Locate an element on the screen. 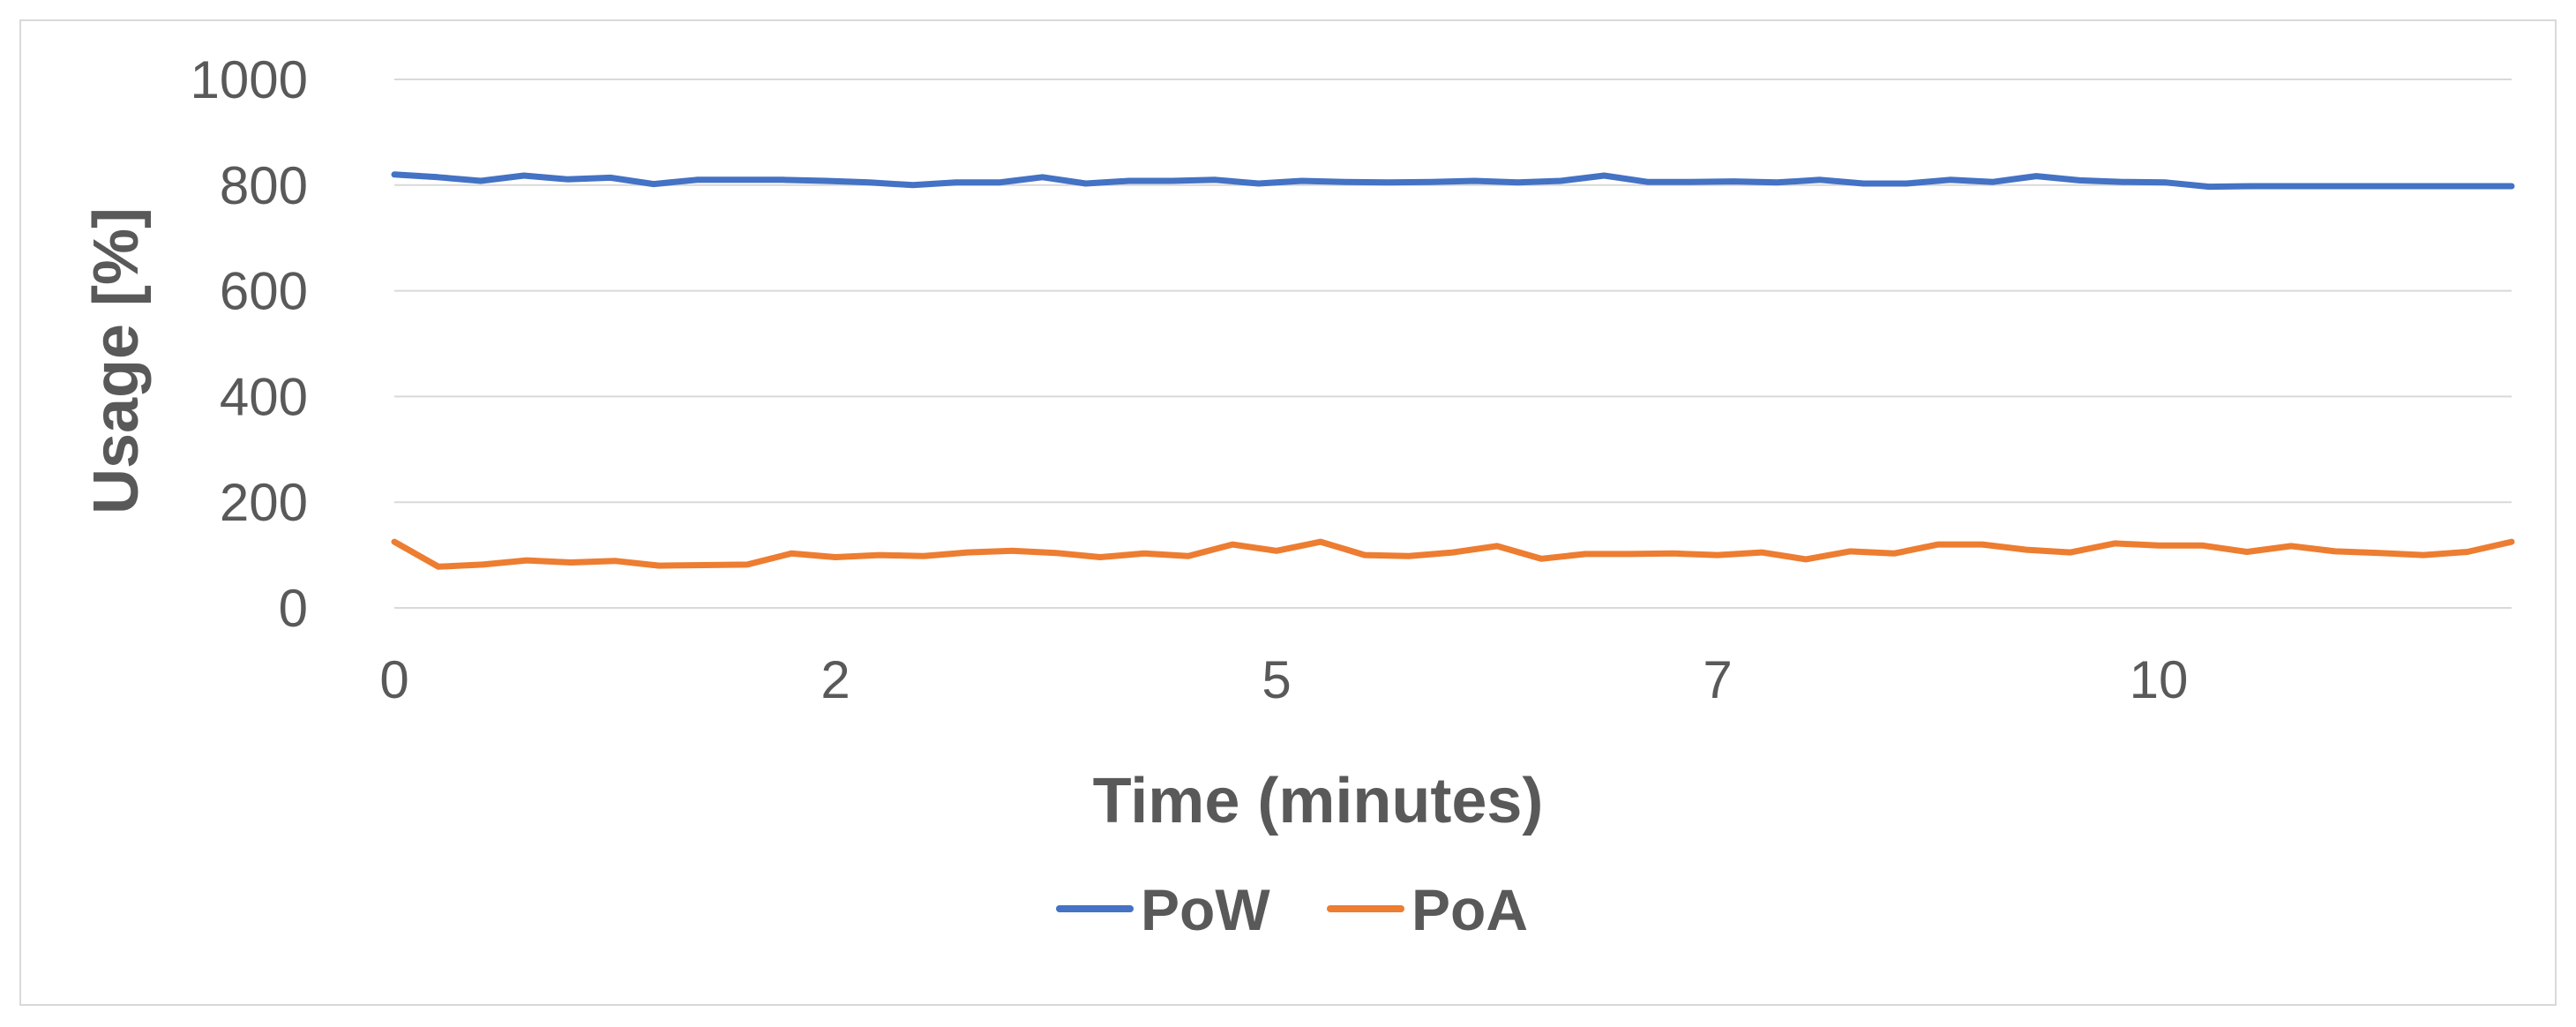  series-line-poa is located at coordinates (1453, 554).